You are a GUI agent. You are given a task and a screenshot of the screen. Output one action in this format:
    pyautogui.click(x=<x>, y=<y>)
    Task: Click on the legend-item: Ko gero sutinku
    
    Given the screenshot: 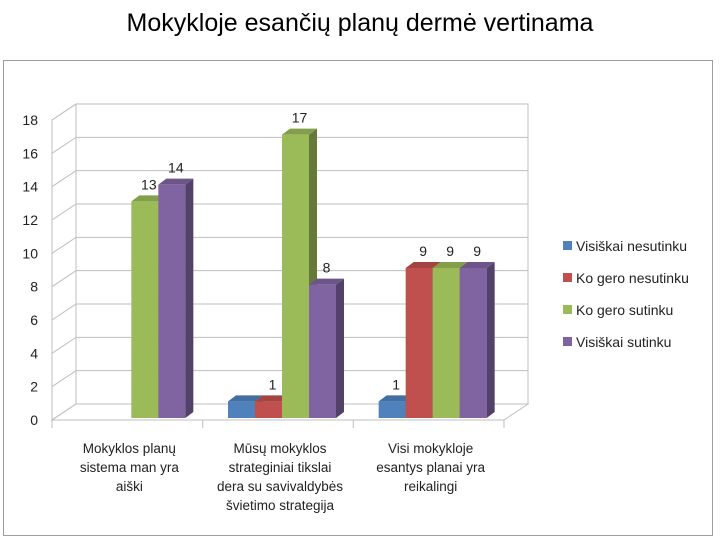 What is the action you would take?
    pyautogui.click(x=618, y=310)
    